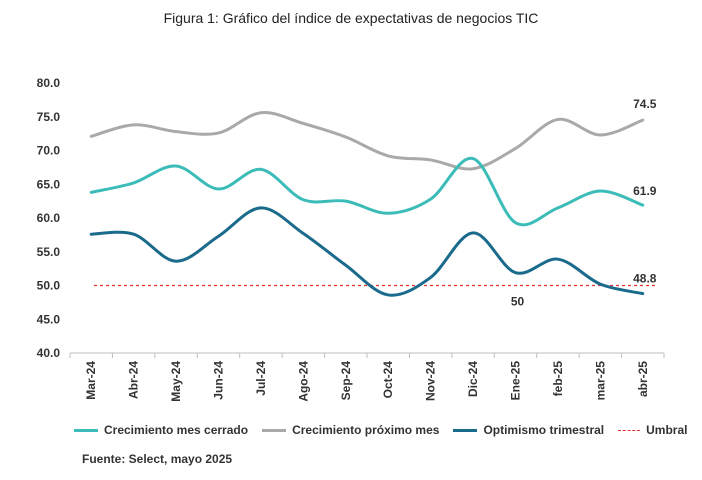 This screenshot has width=702, height=480. What do you see at coordinates (49, 319) in the screenshot?
I see `y-tick-label: 45.0` at bounding box center [49, 319].